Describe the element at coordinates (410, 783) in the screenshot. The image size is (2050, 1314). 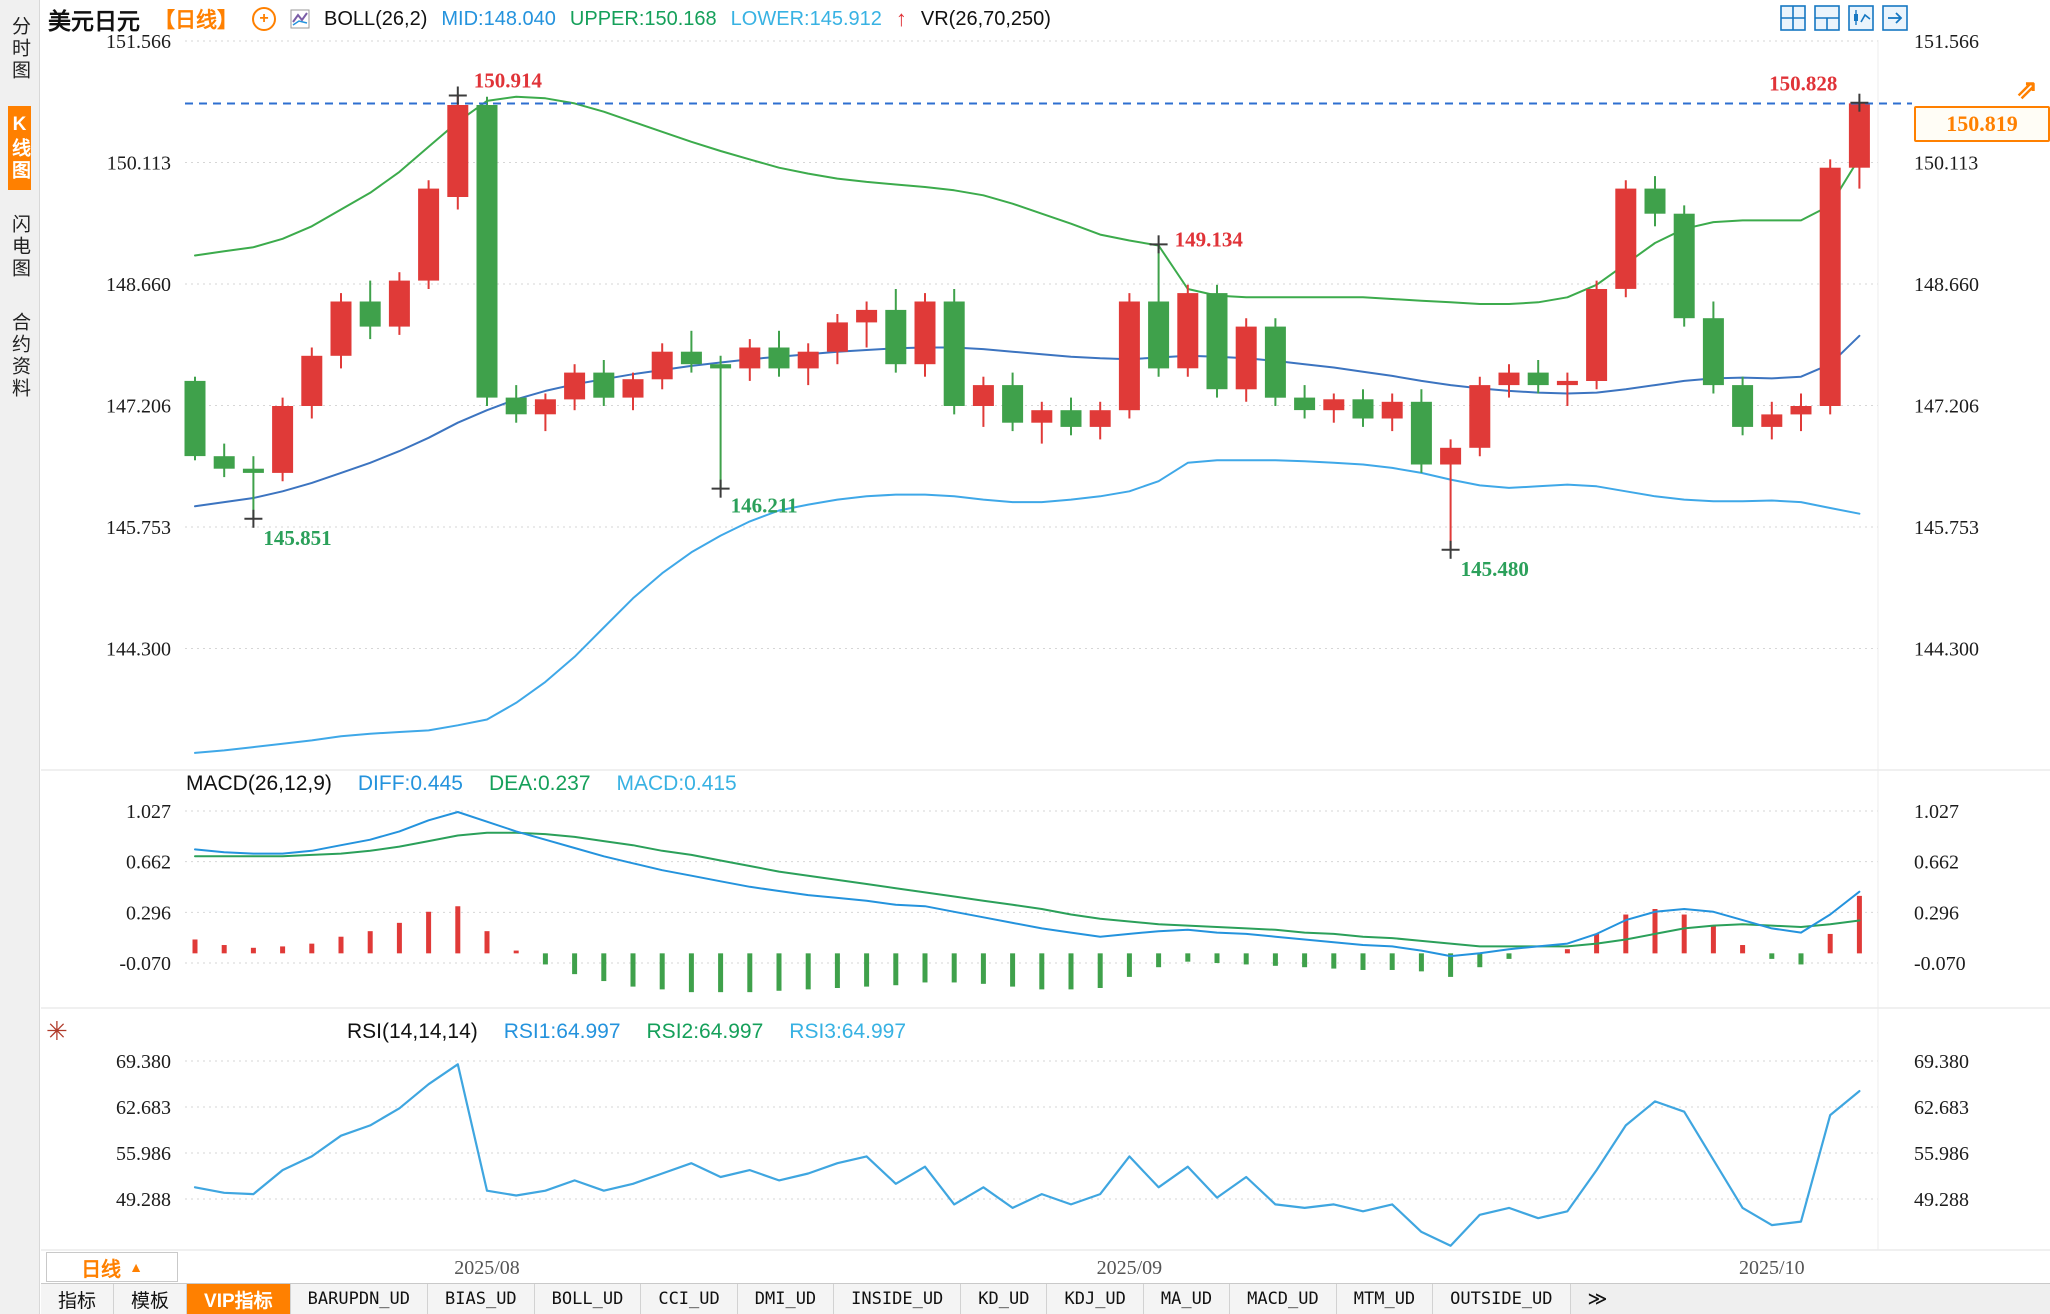
I see `macd-diff-value: DIFF:0.445` at that location.